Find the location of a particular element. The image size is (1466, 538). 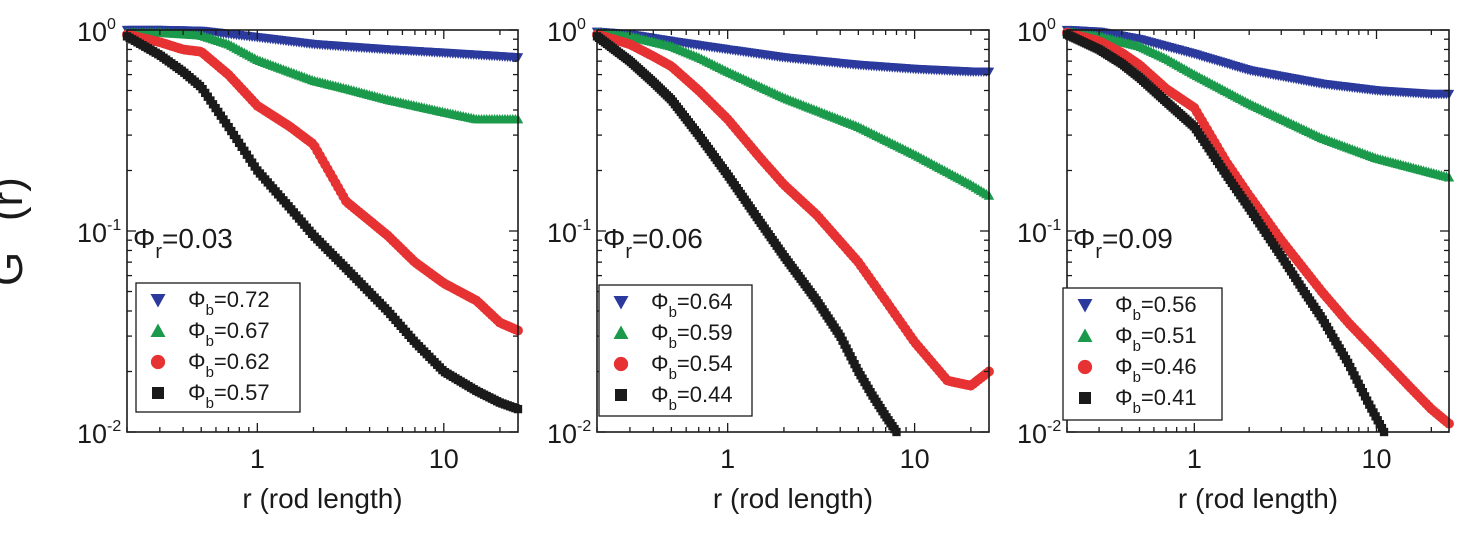

legend-entry: Φb=0.44 is located at coordinates (692, 398).